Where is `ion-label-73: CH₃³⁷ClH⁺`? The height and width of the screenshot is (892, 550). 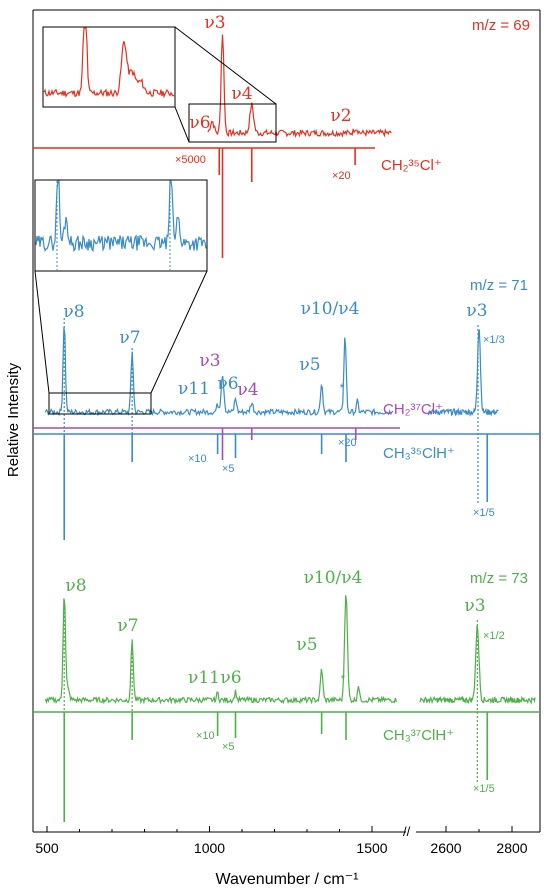
ion-label-73: CH₃³⁷ClH⁺ is located at coordinates (418, 735).